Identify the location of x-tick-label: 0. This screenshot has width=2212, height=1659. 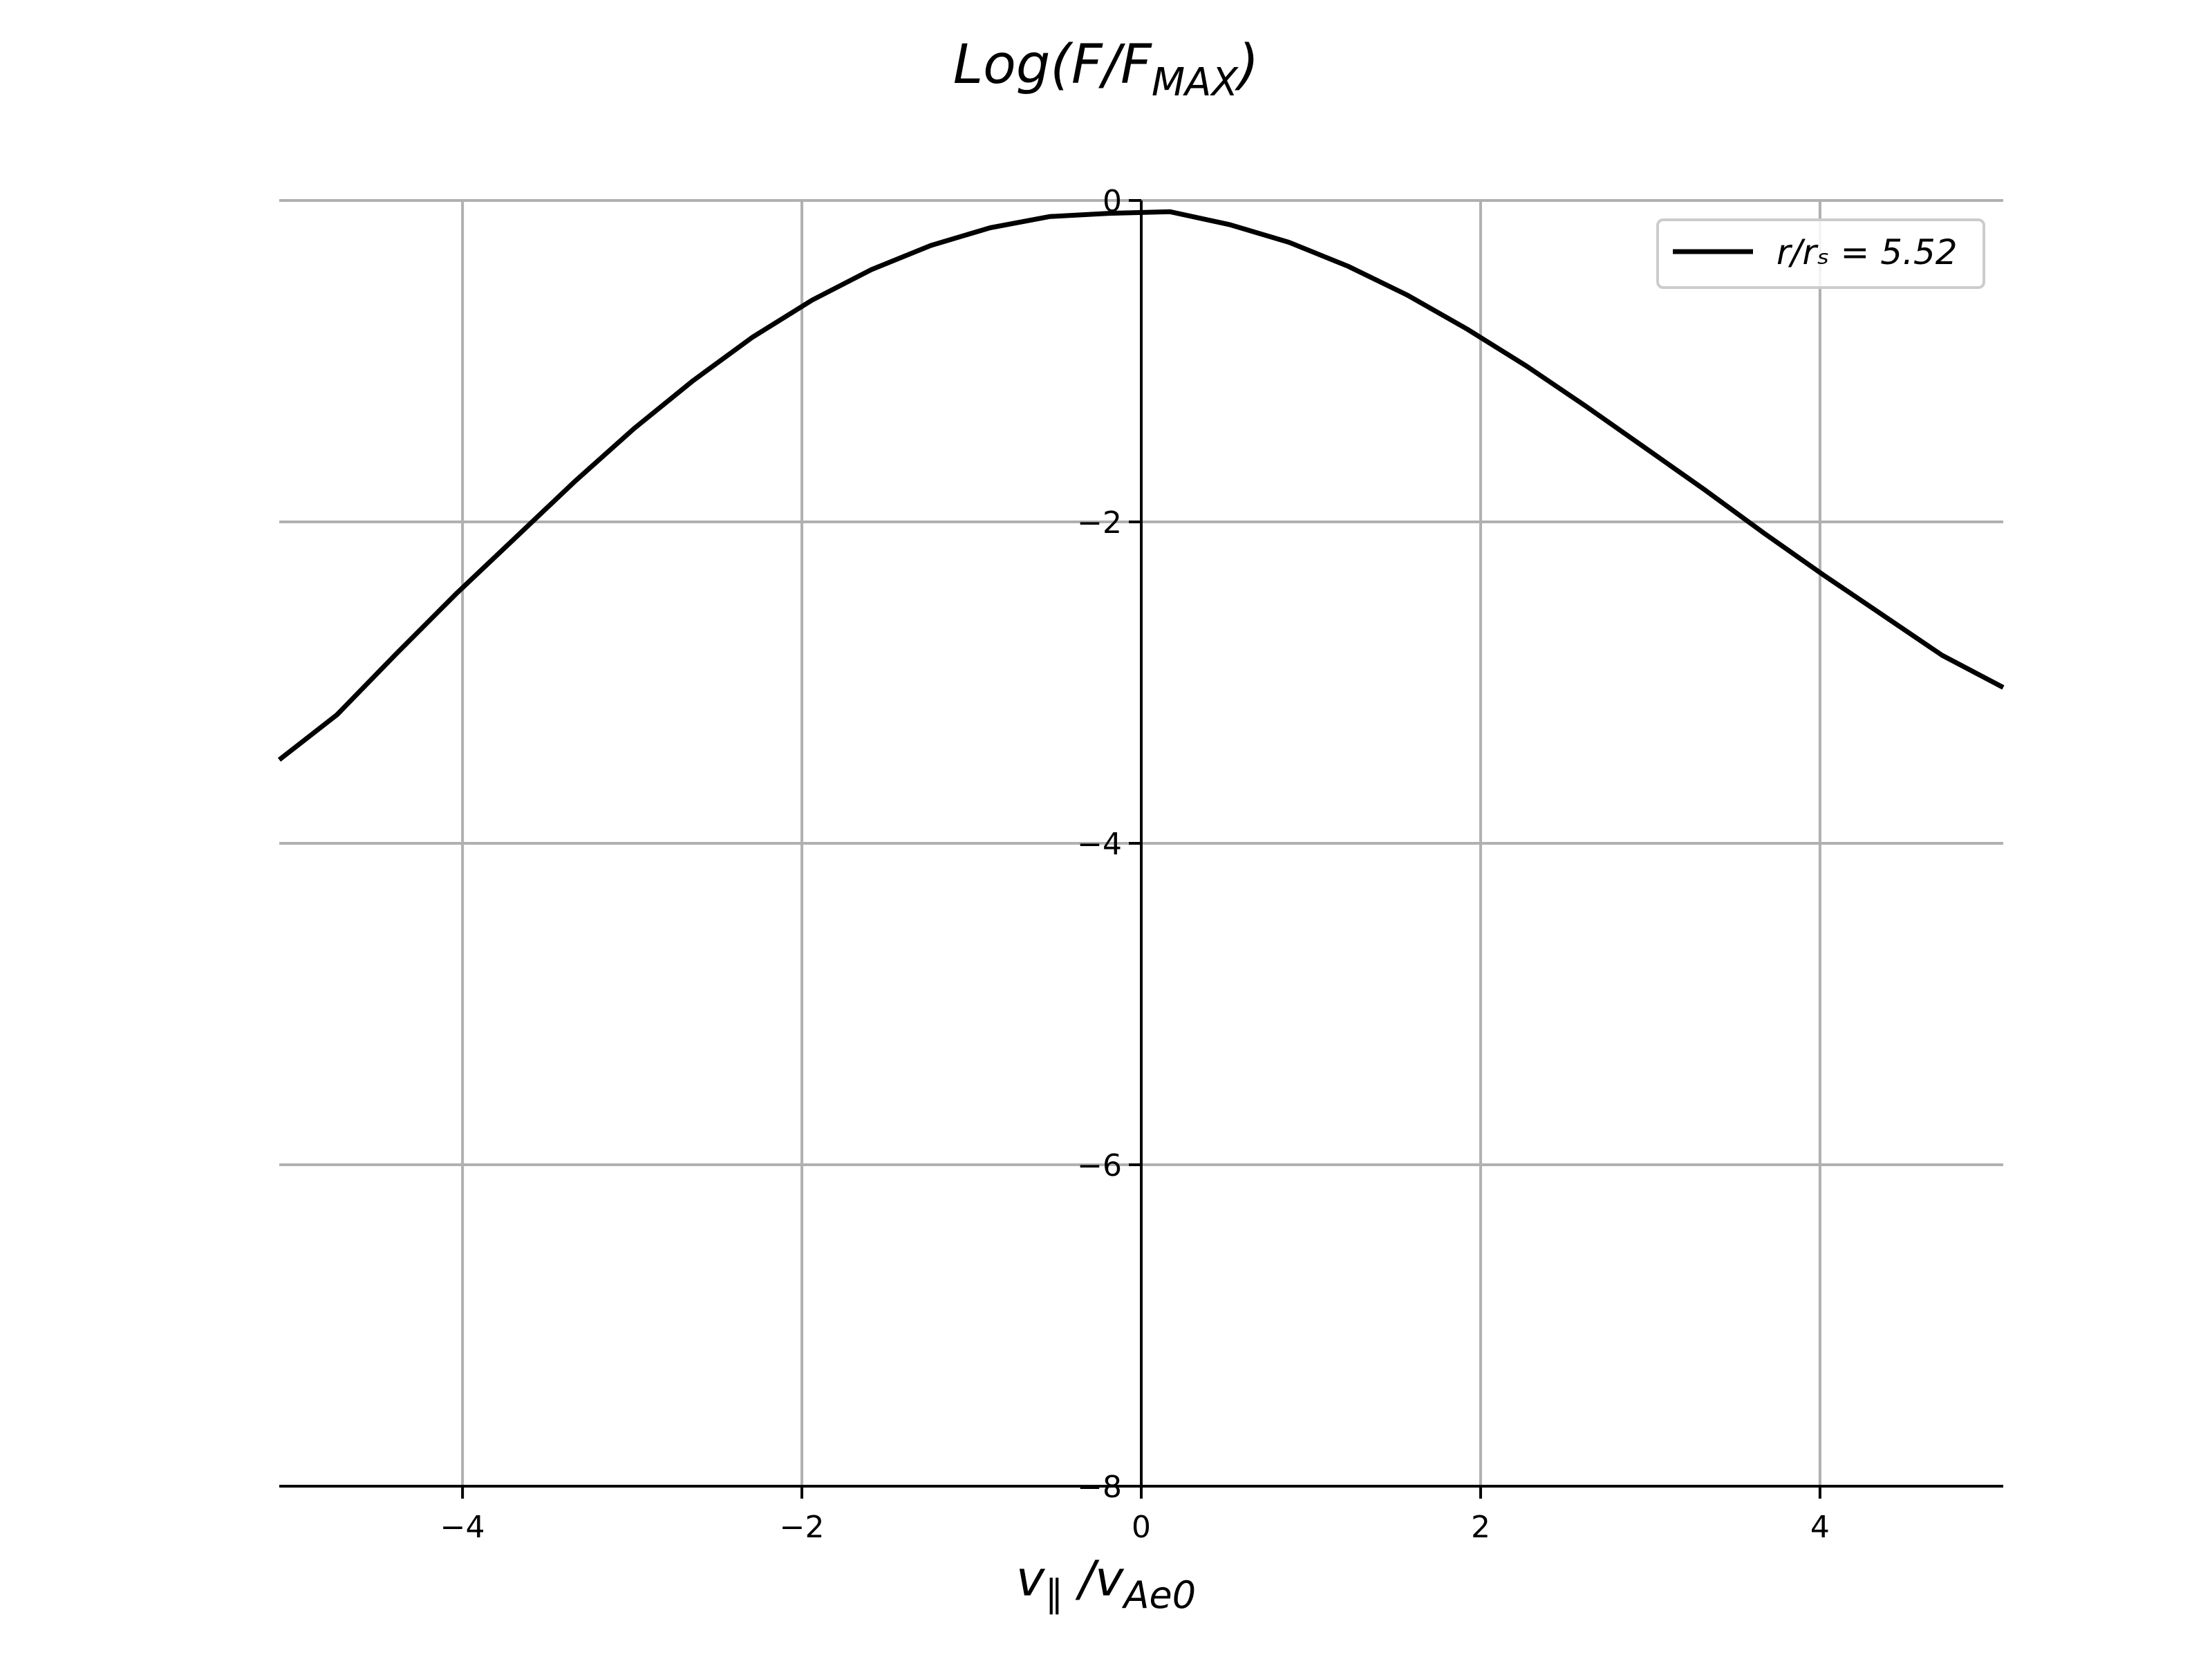
(1141, 1527).